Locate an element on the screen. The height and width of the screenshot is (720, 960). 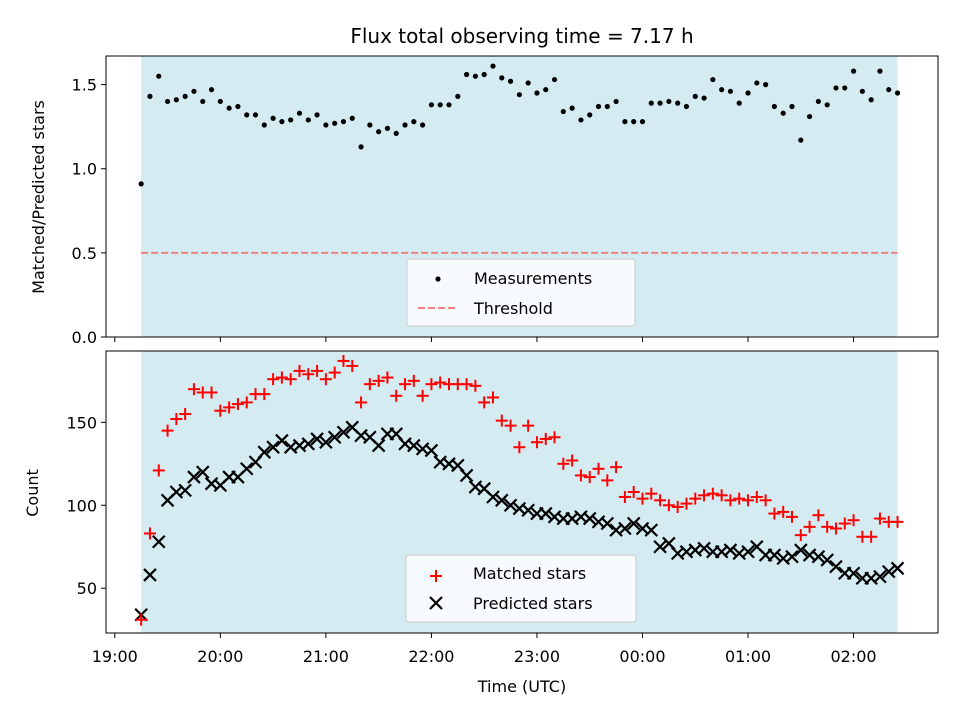
x-tick-label: 22:00 is located at coordinates (431, 656).